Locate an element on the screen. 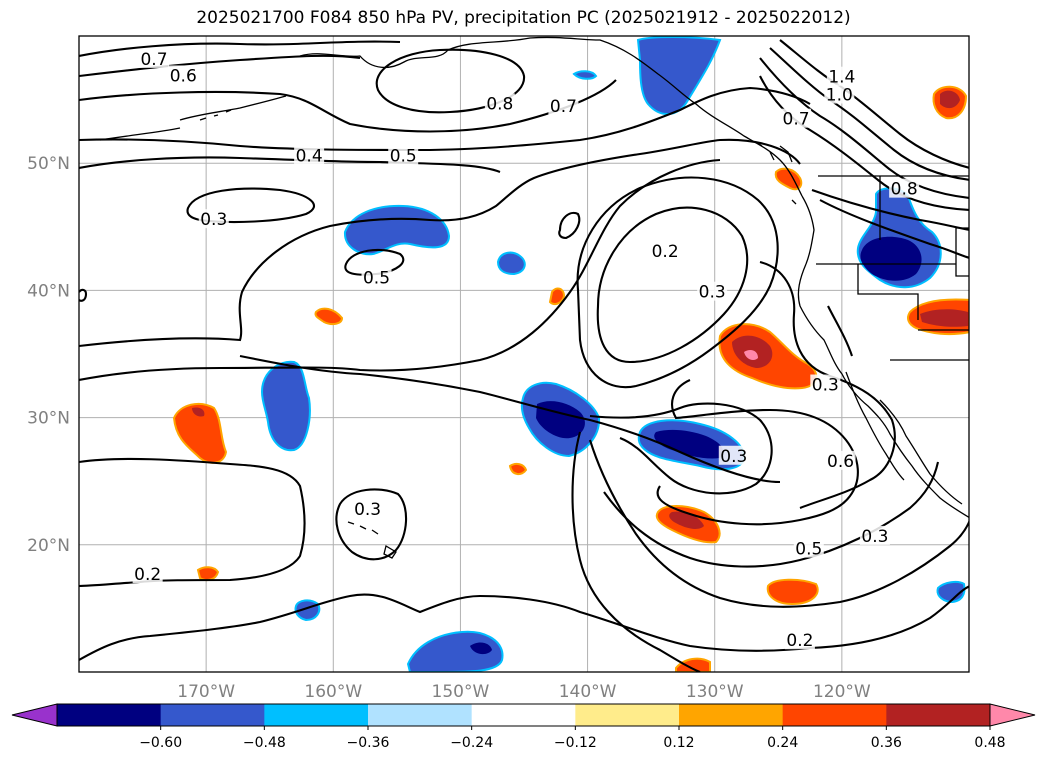 The height and width of the screenshot is (765, 1047). hawaii-islands is located at coordinates (372, 540).